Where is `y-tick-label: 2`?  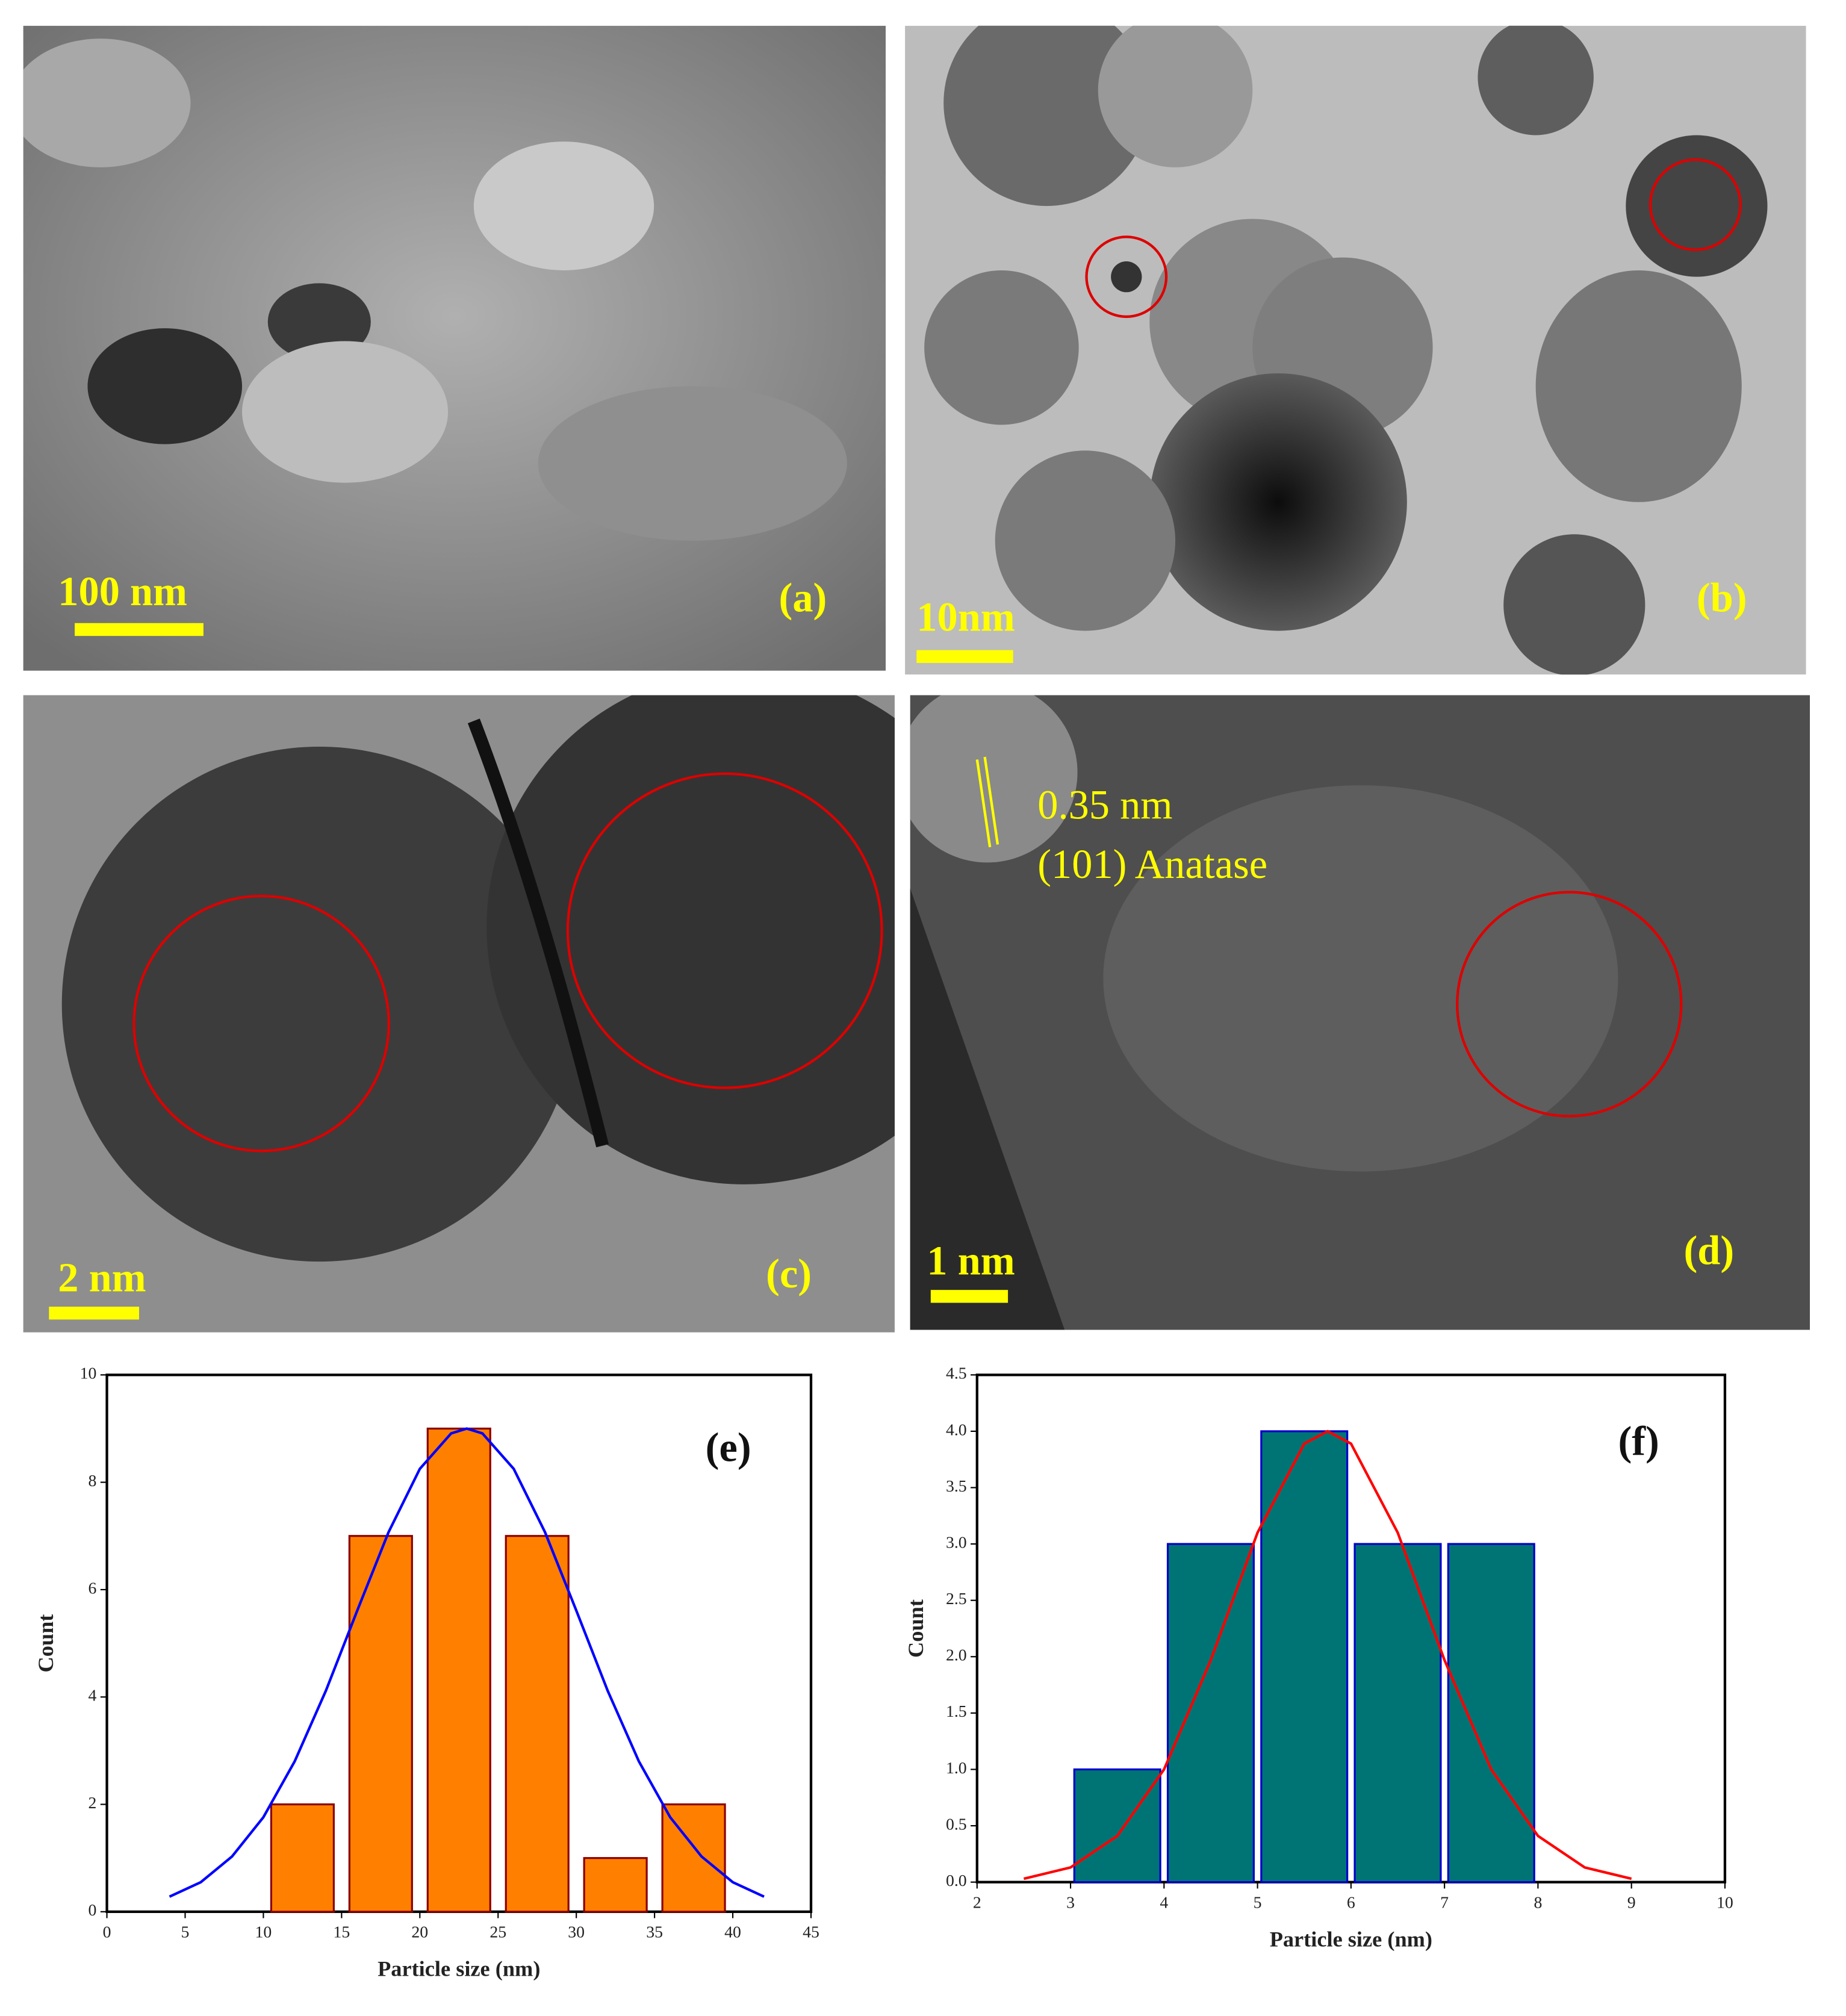
y-tick-label: 2 is located at coordinates (93, 1803).